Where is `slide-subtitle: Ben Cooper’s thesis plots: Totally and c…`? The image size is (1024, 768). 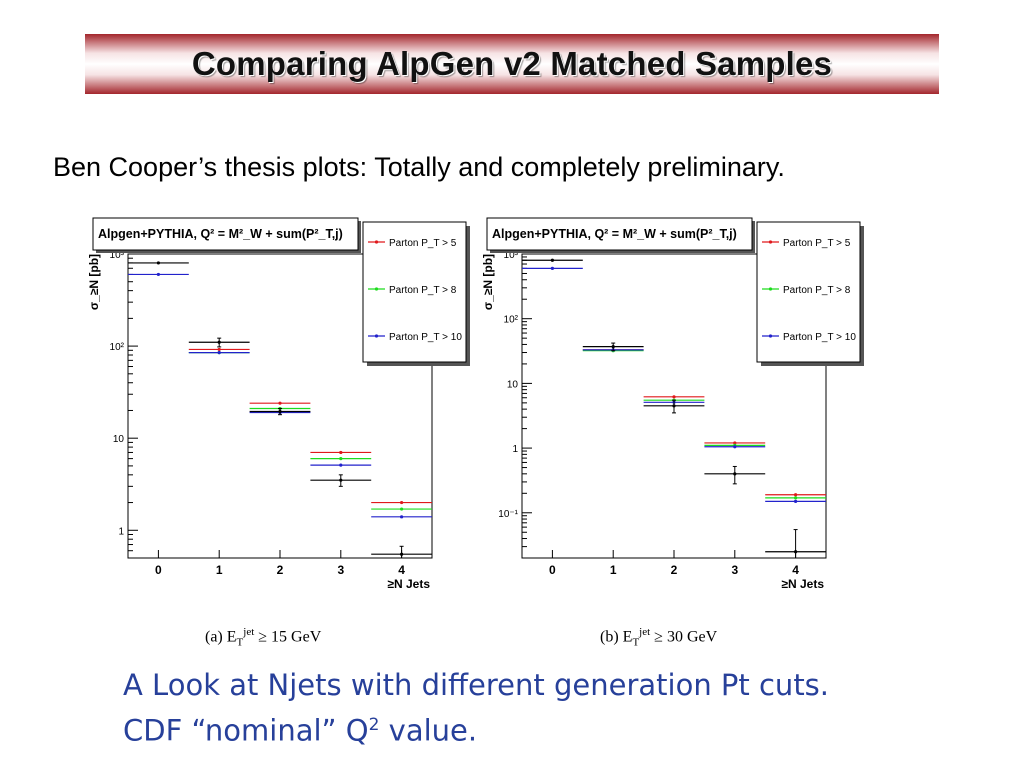 slide-subtitle: Ben Cooper’s thesis plots: Totally and c… is located at coordinates (419, 167).